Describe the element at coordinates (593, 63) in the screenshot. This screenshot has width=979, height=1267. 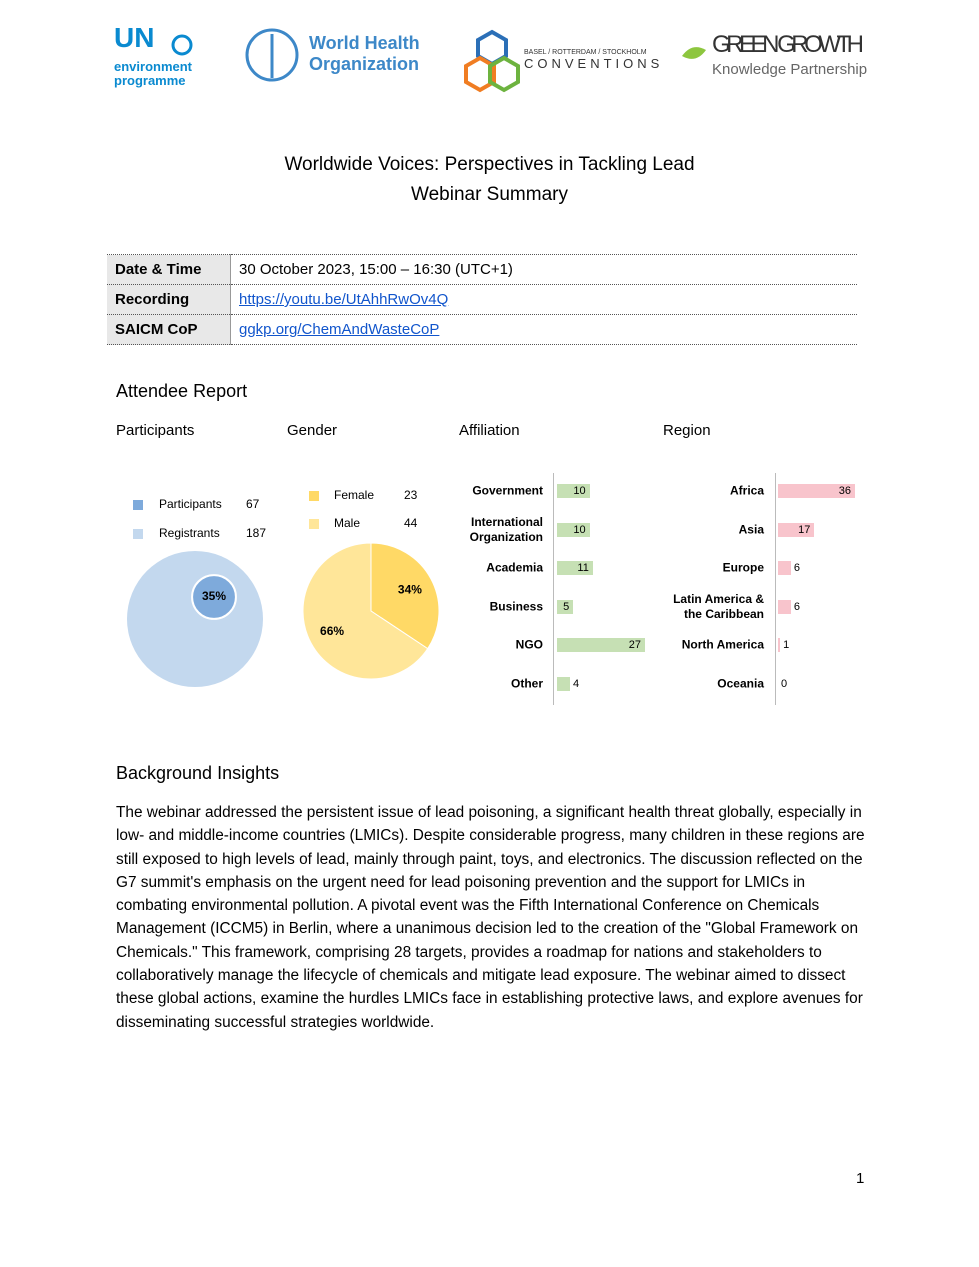
I see `logo-text: CONVENTIONS` at that location.